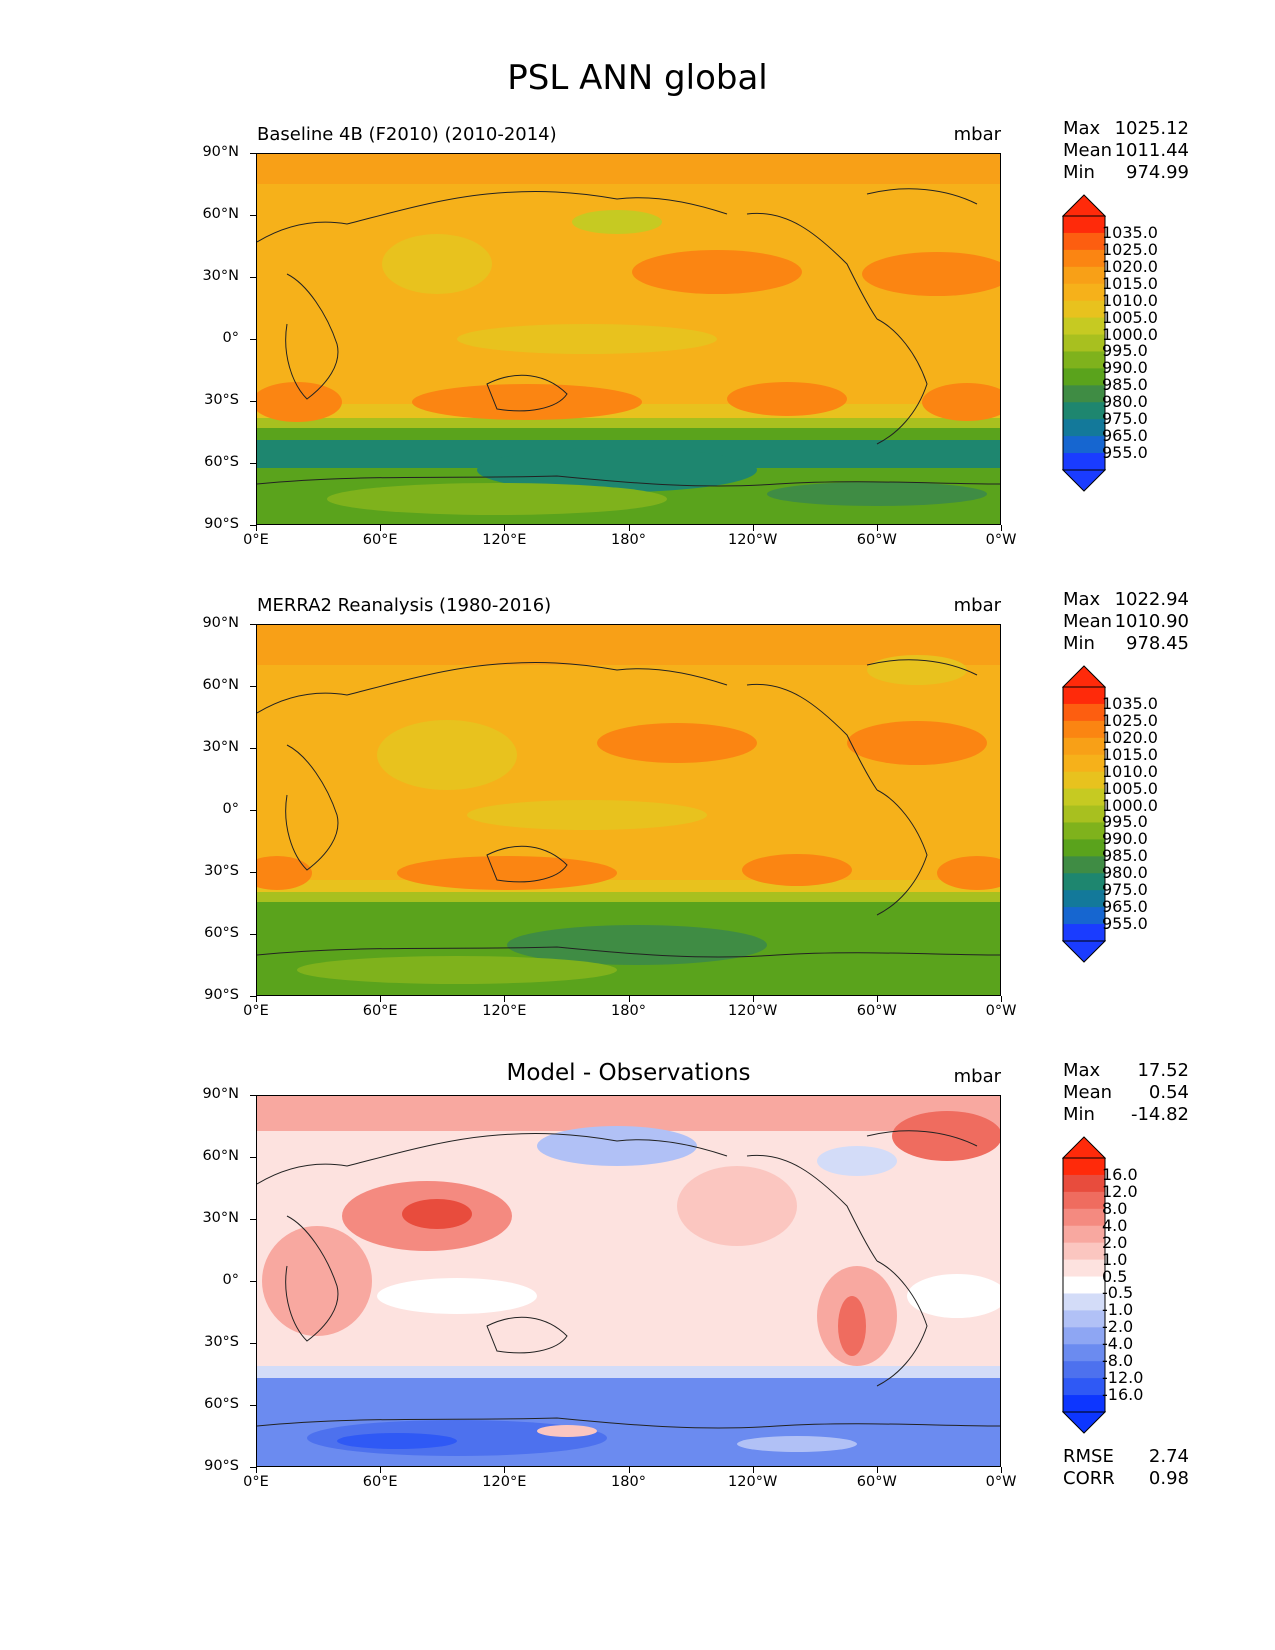 The image size is (1275, 1650). What do you see at coordinates (1125, 839) in the screenshot?
I see `colorbar-tick-label: 990.0` at bounding box center [1125, 839].